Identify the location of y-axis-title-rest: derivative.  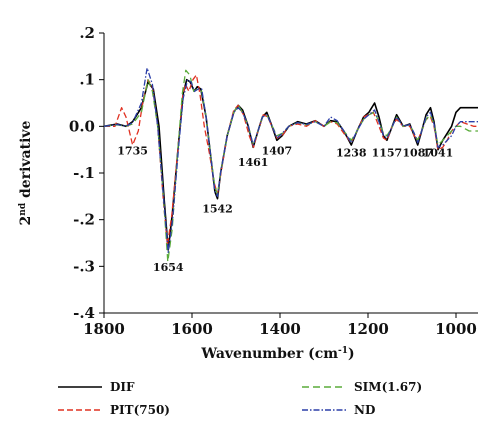
(26, 161).